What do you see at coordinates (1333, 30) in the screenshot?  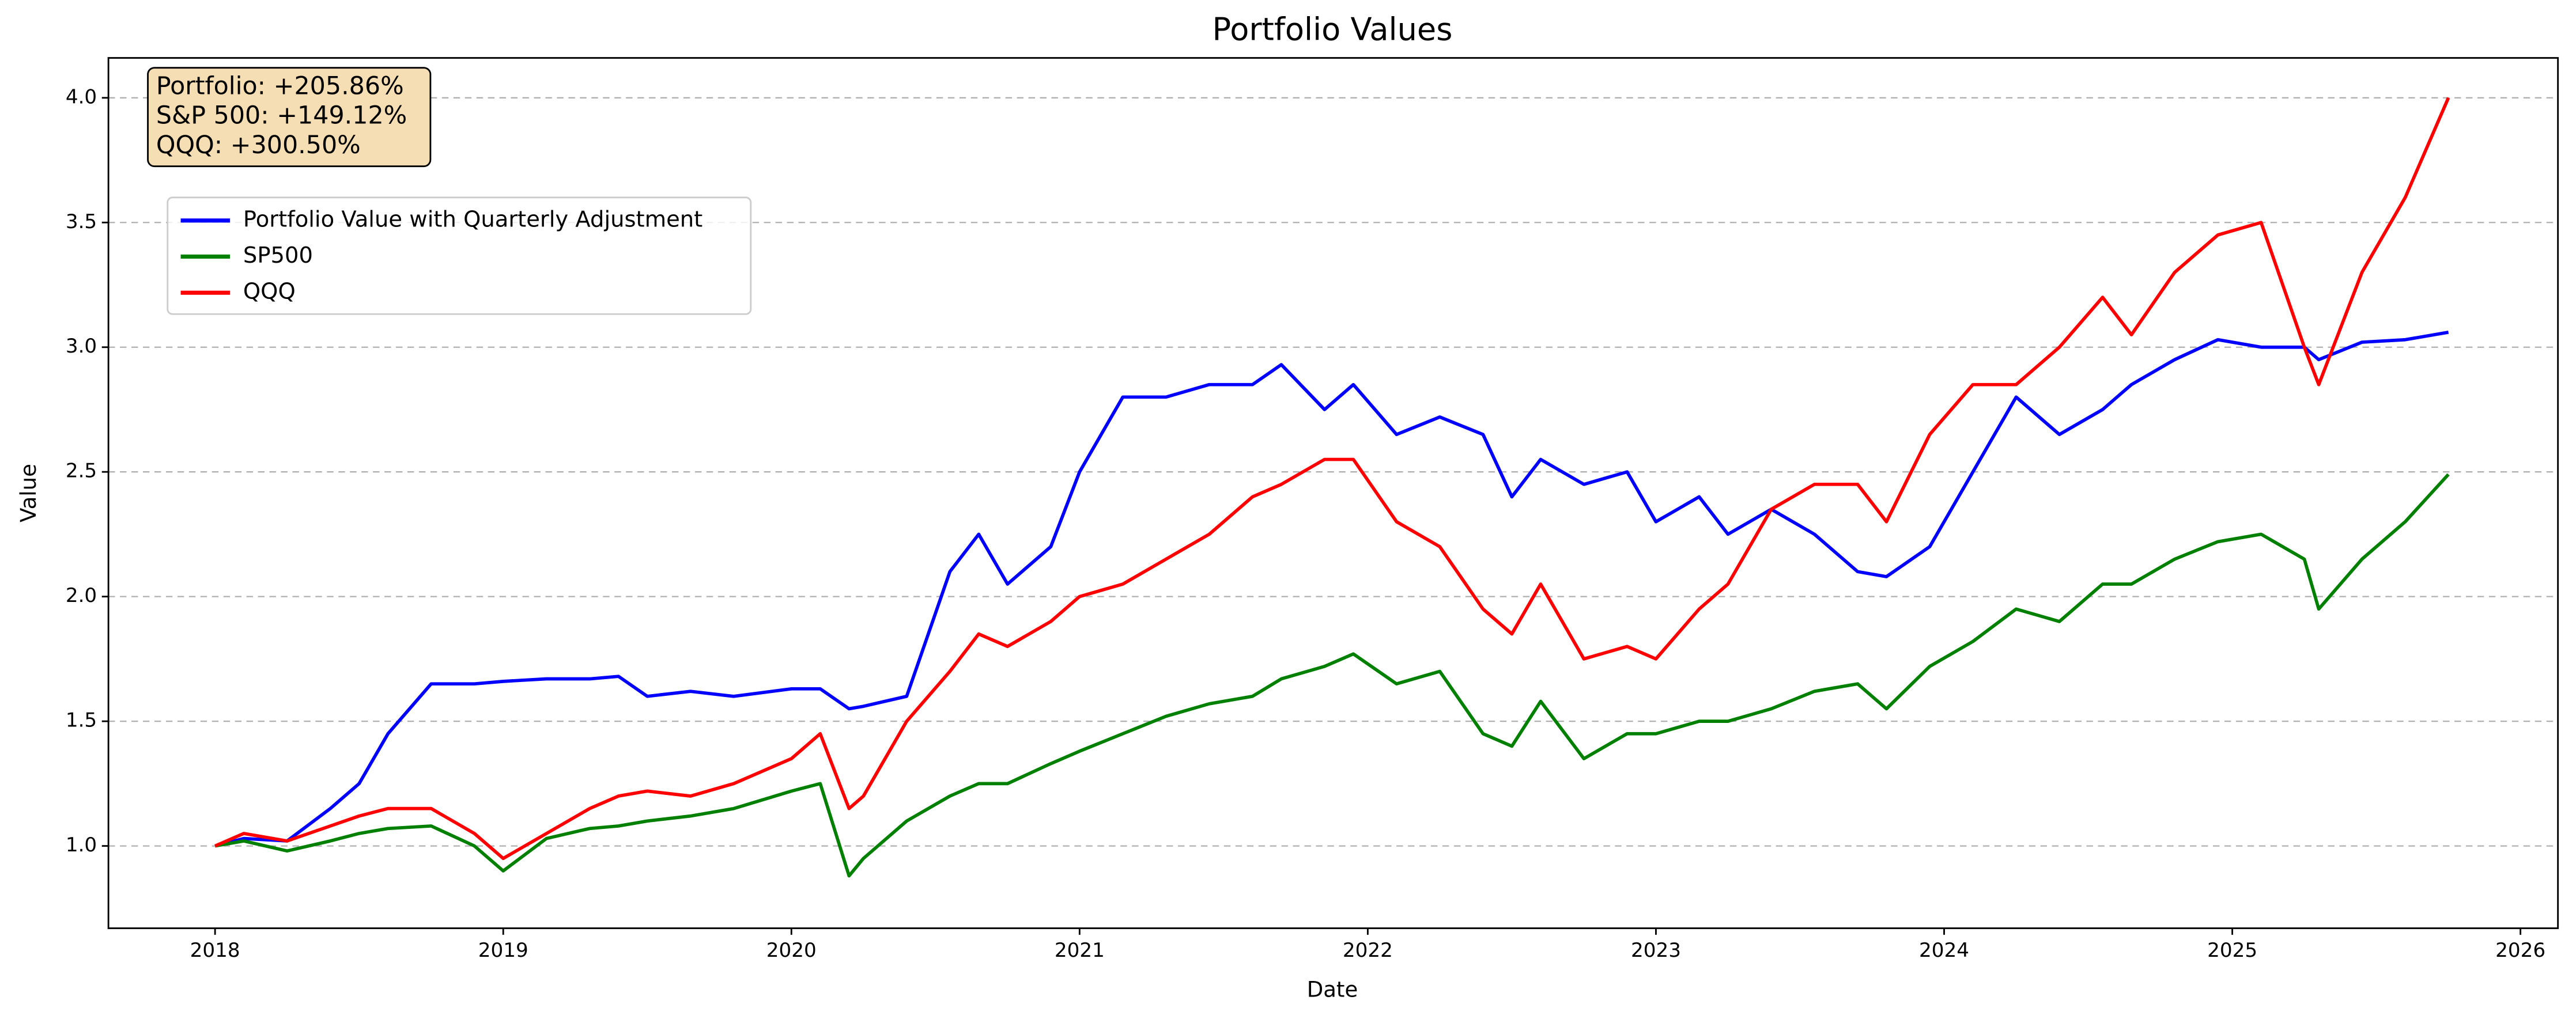 I see `chart-title: Portfolio Values` at bounding box center [1333, 30].